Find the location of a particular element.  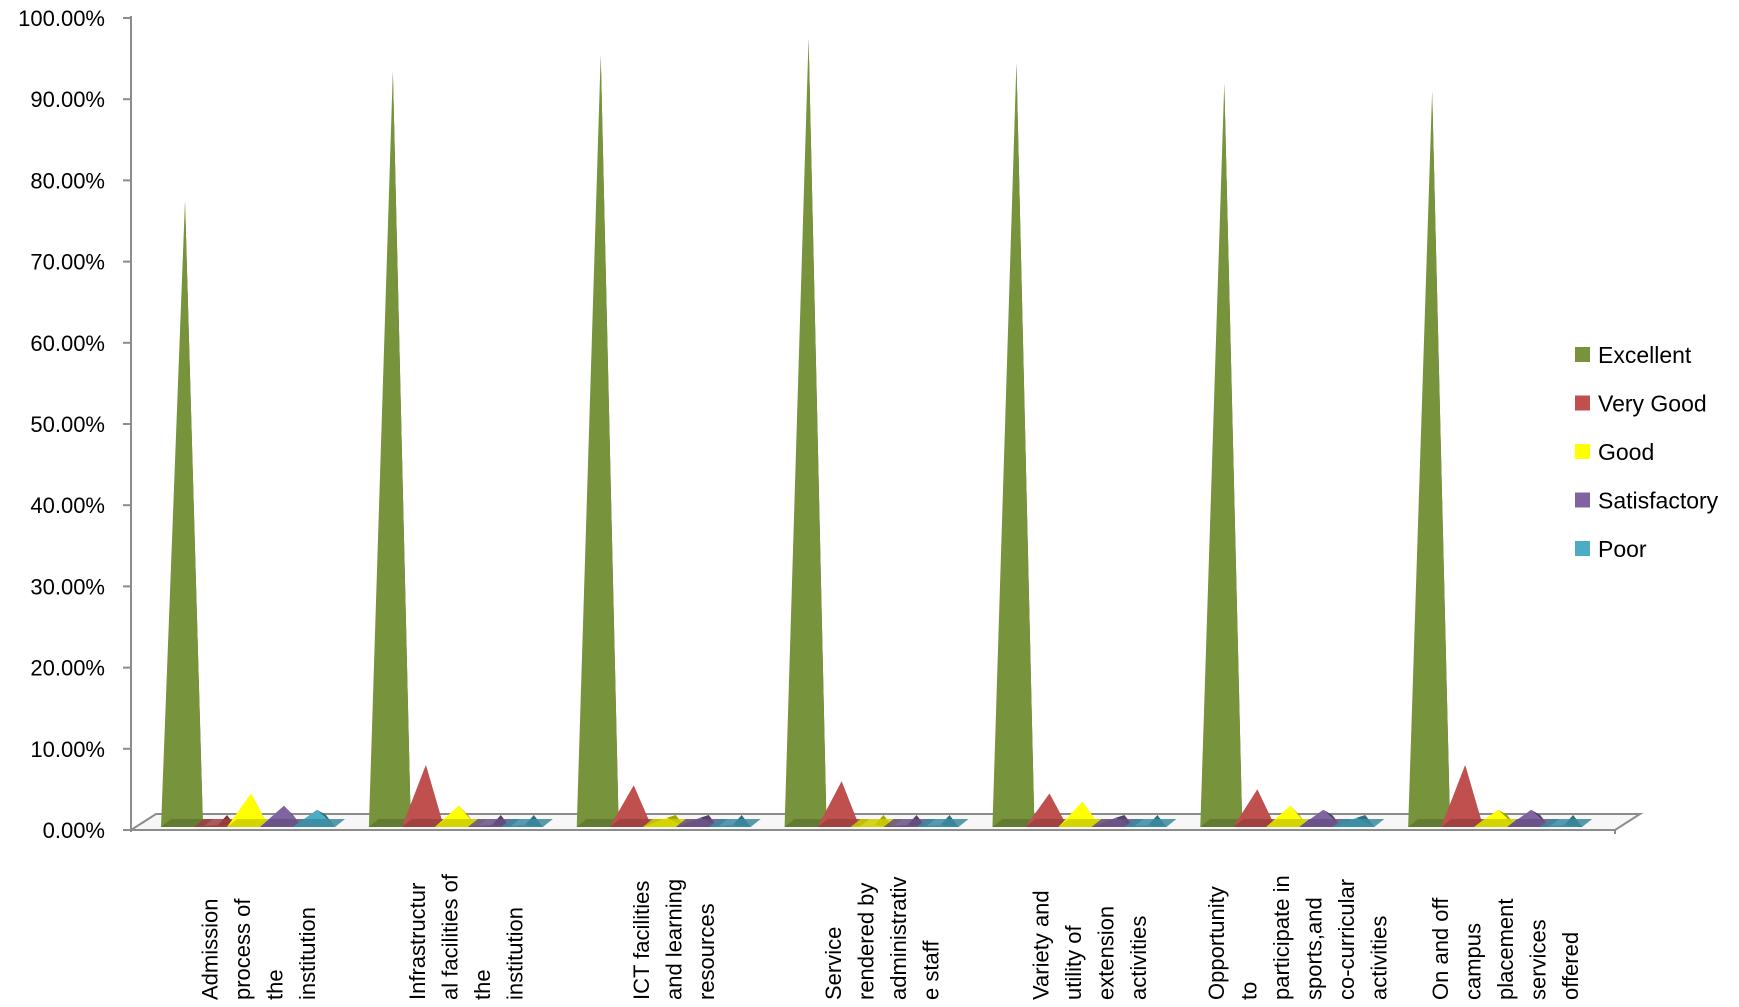

y-tick-label: 20.00% is located at coordinates (67, 668).